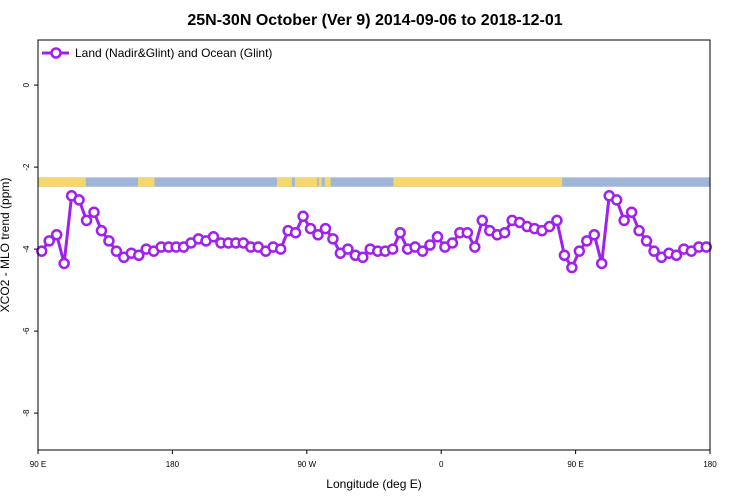  What do you see at coordinates (56, 53) in the screenshot?
I see `legend-marker` at bounding box center [56, 53].